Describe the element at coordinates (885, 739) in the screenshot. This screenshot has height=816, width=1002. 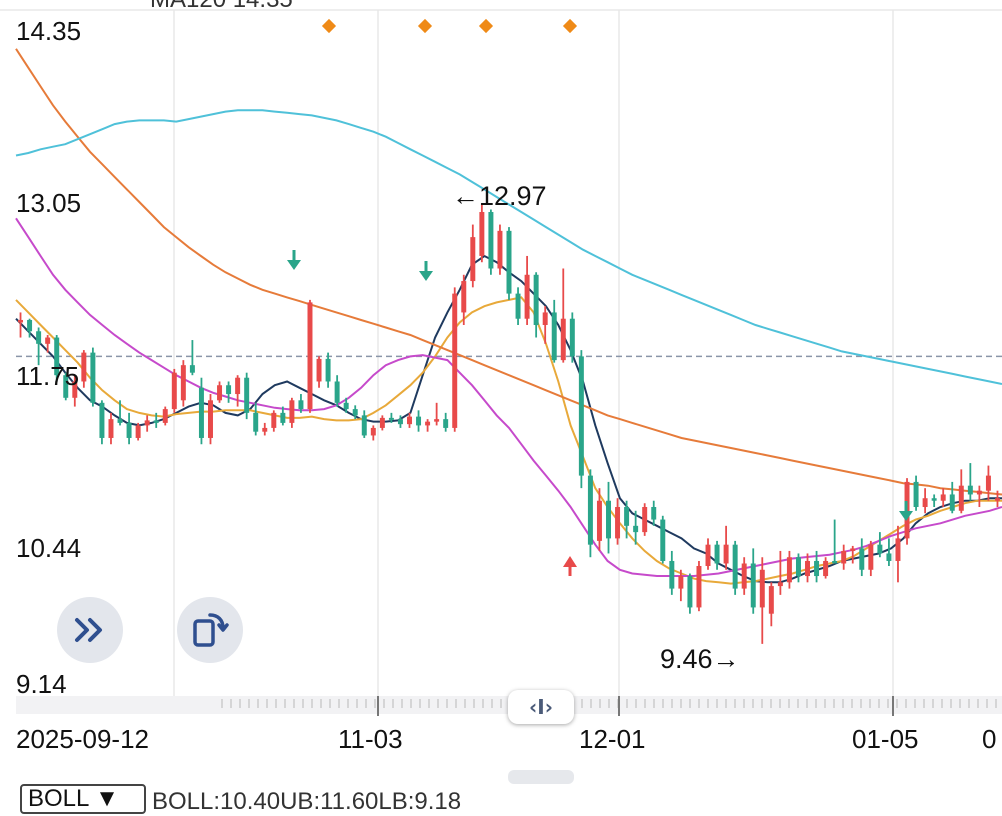
I see `x-tick-label: 01-05` at that location.